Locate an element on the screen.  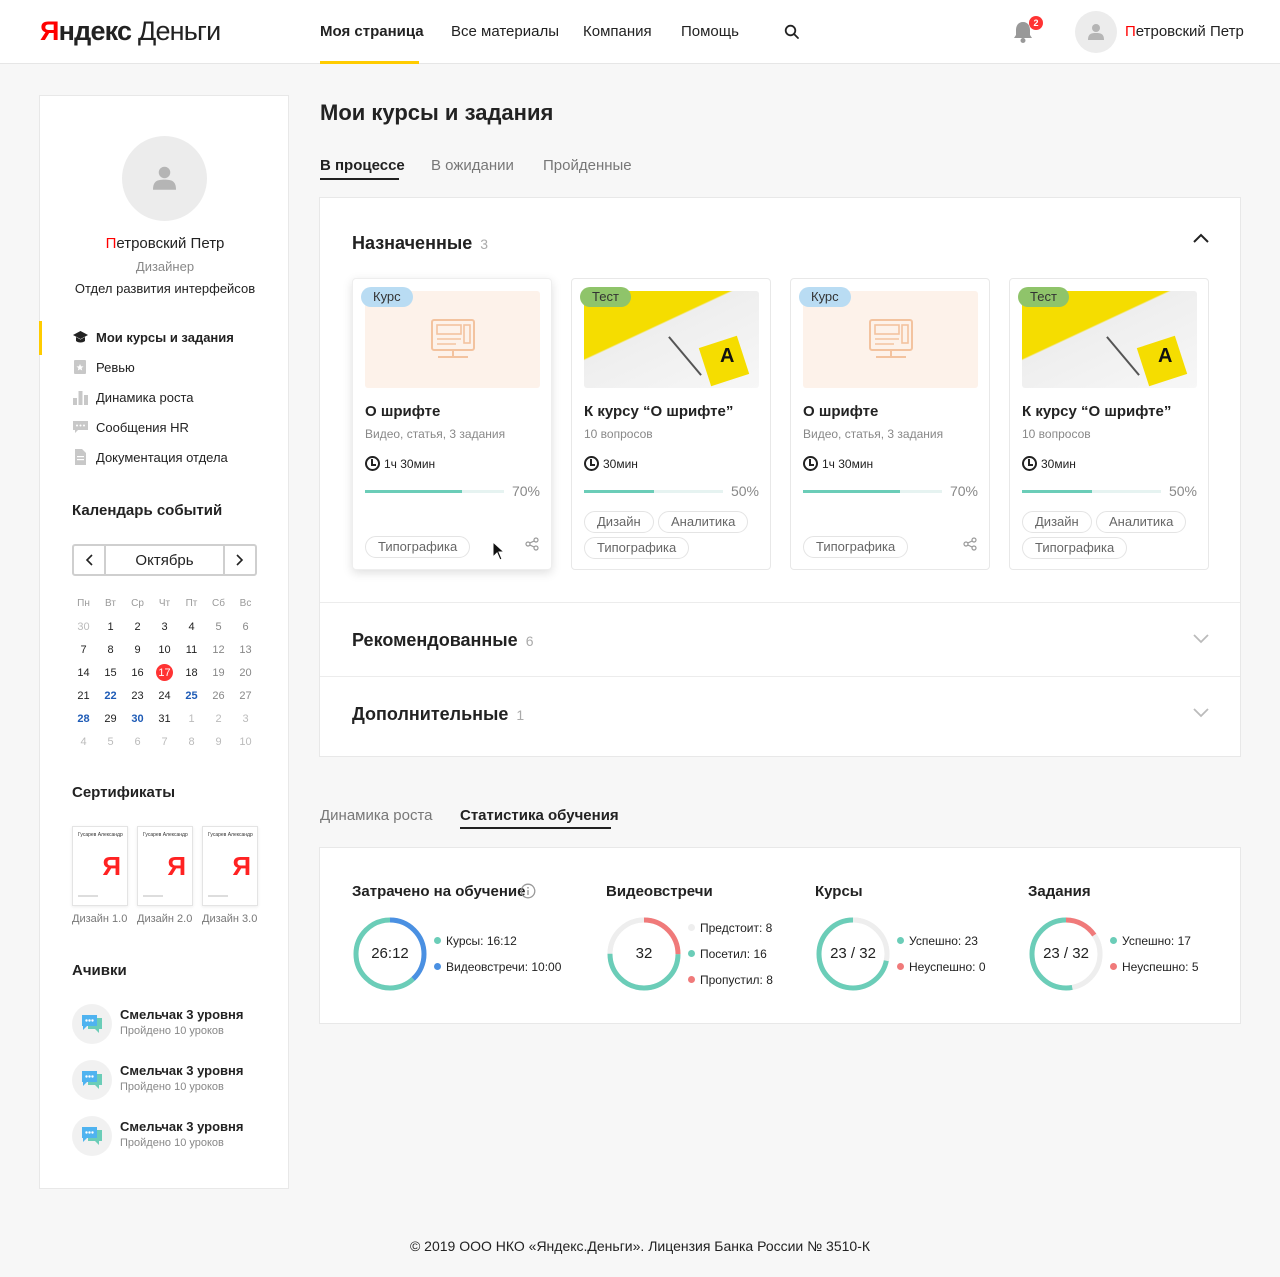
calendar-day: 14 is located at coordinates (83, 673).